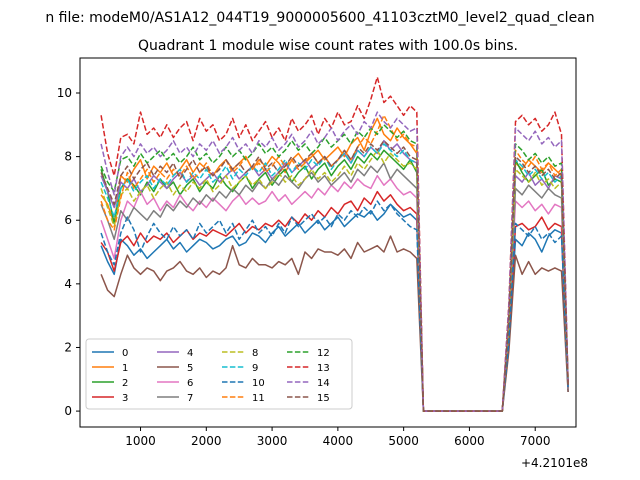  Describe the element at coordinates (125, 398) in the screenshot. I see `legend-label-3: 3` at that location.